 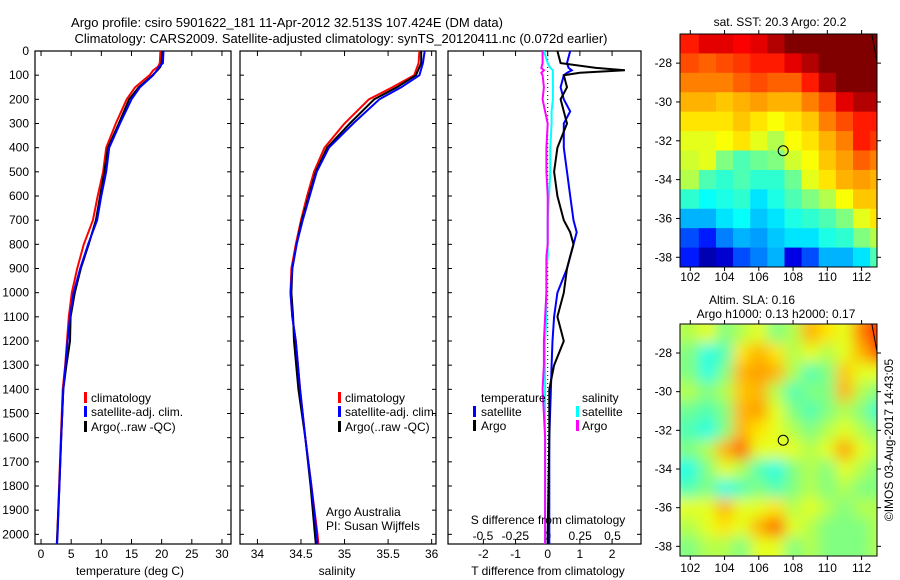 I want to click on legend-t-satellite: satellite, so click(x=501, y=412).